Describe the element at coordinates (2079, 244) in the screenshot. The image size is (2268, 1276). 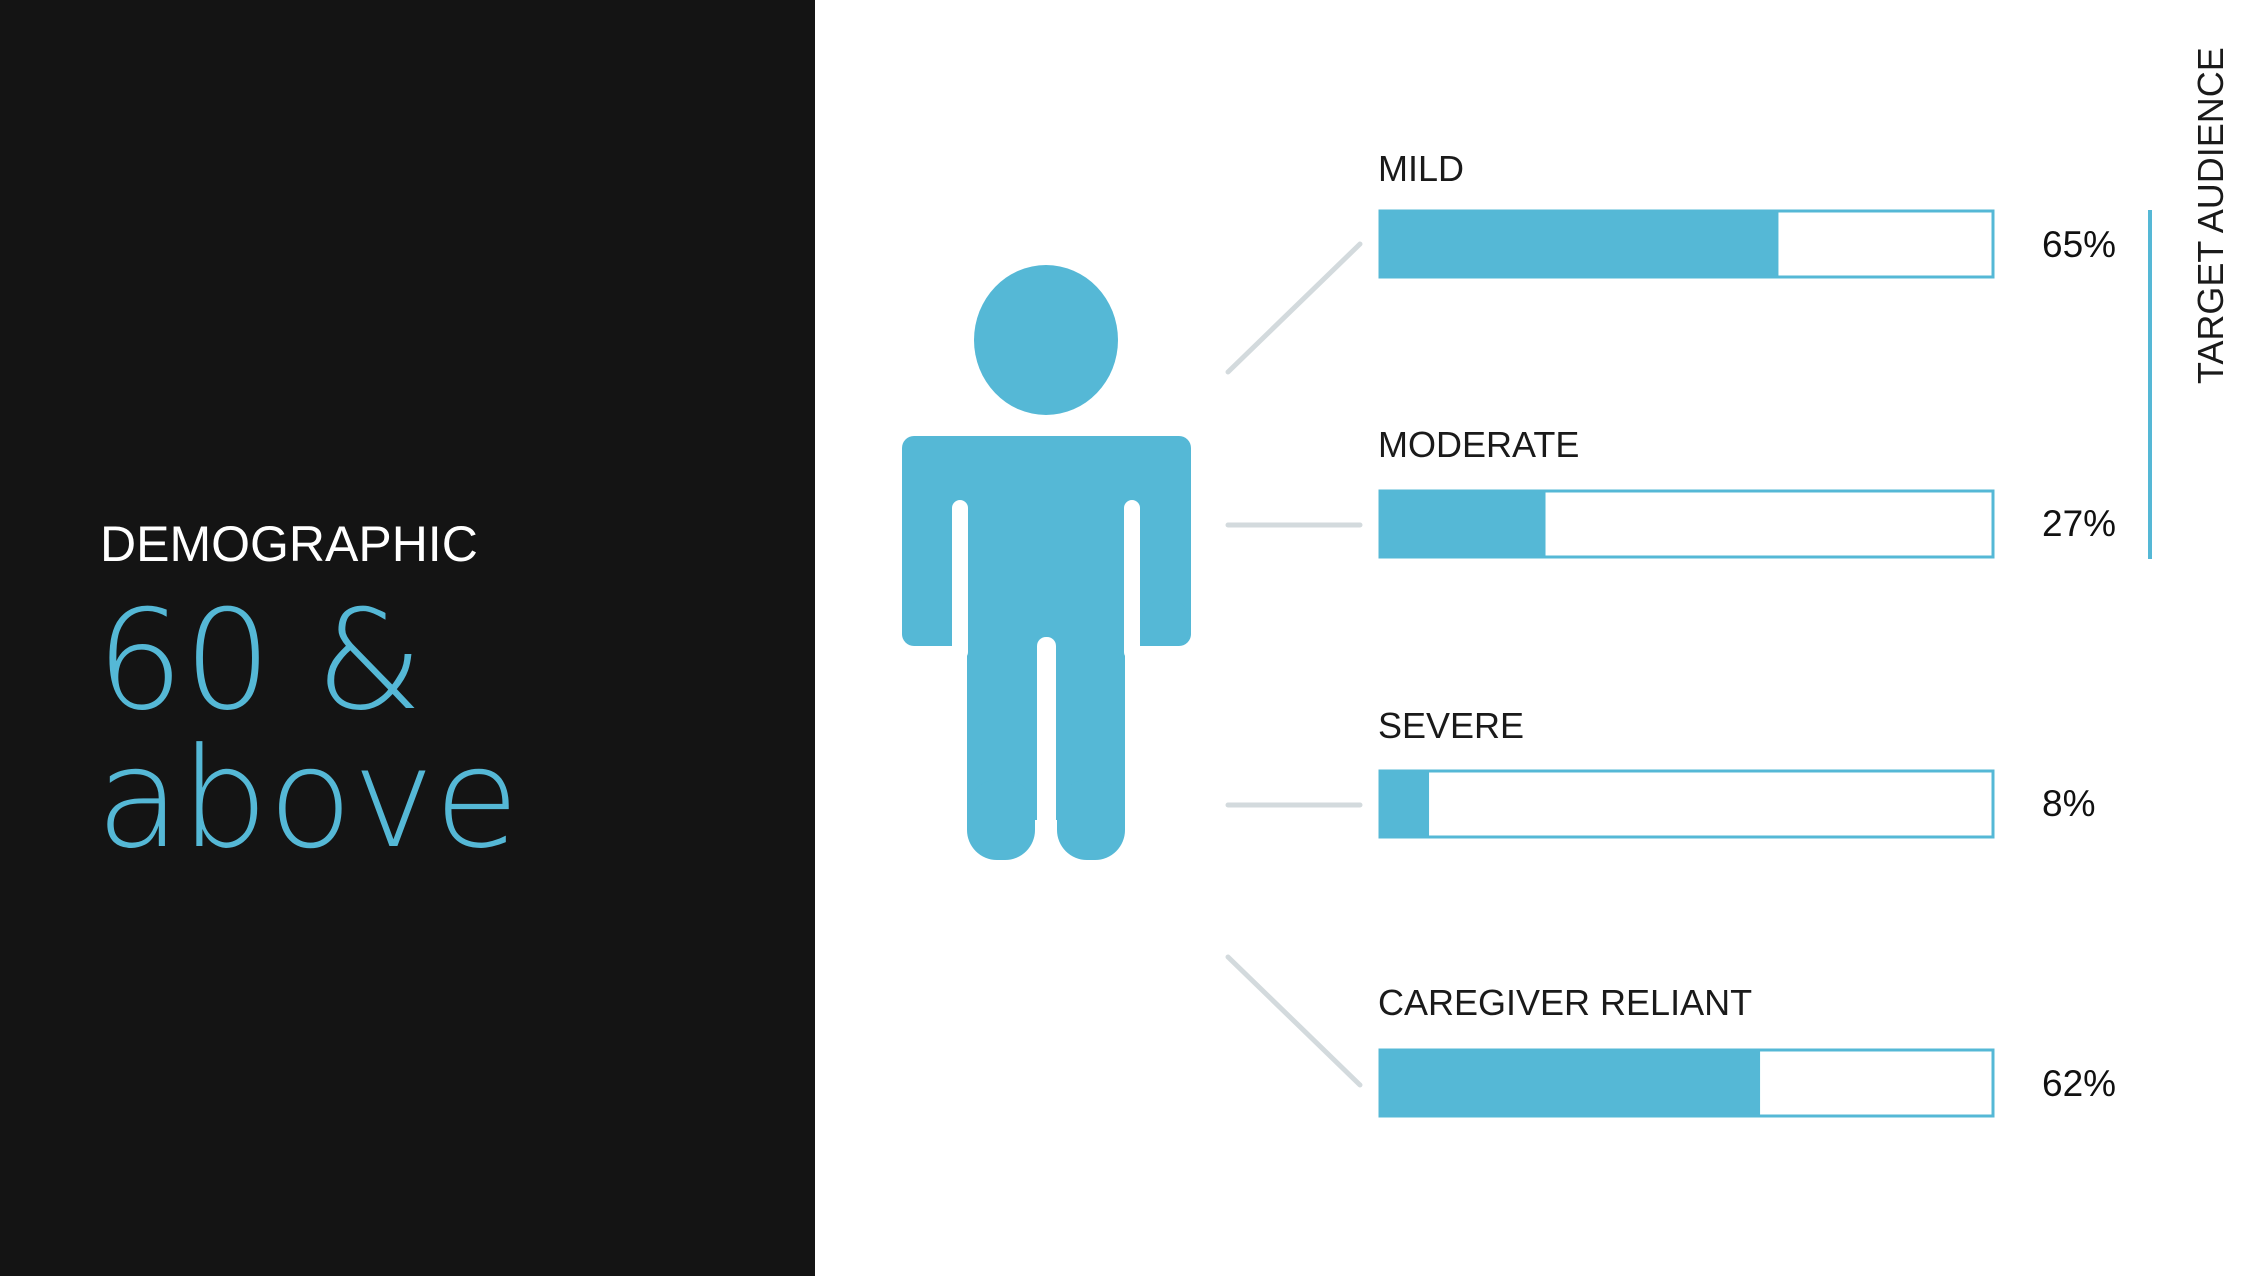
I see `value-label-mild: 65%` at that location.